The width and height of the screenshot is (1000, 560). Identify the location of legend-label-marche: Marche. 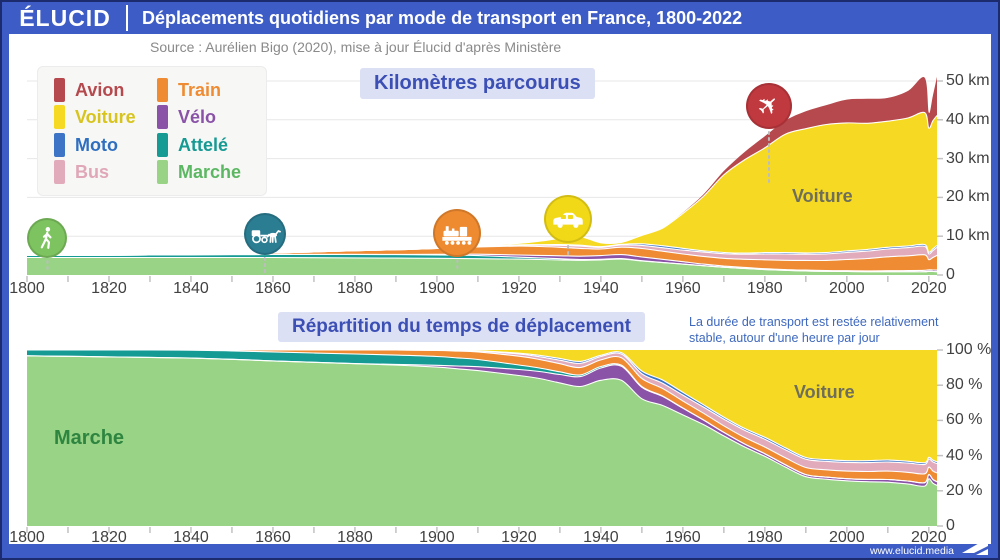
(210, 172).